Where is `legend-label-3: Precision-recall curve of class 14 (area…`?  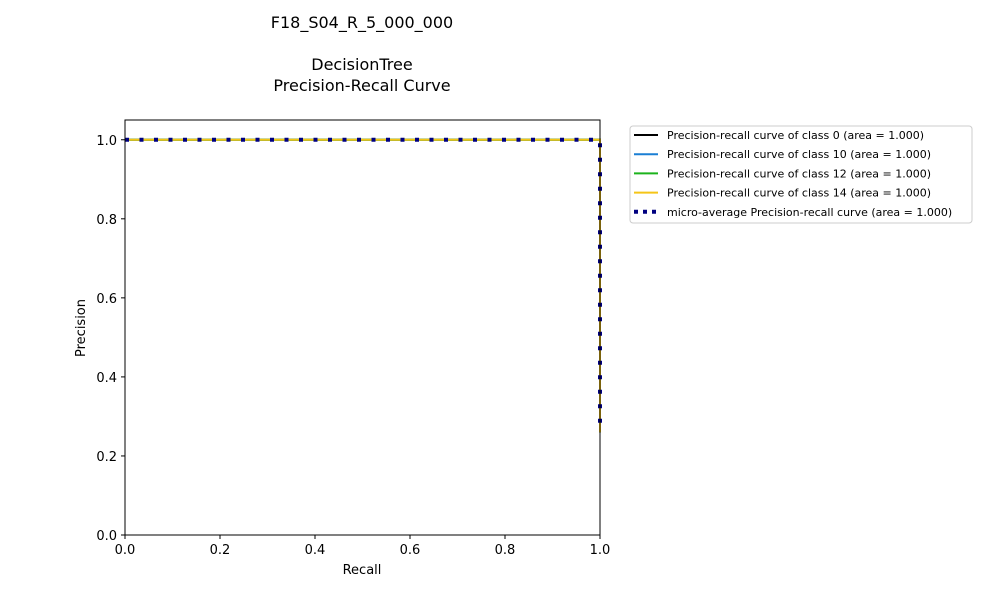
legend-label-3: Precision-recall curve of class 14 (area… is located at coordinates (799, 193).